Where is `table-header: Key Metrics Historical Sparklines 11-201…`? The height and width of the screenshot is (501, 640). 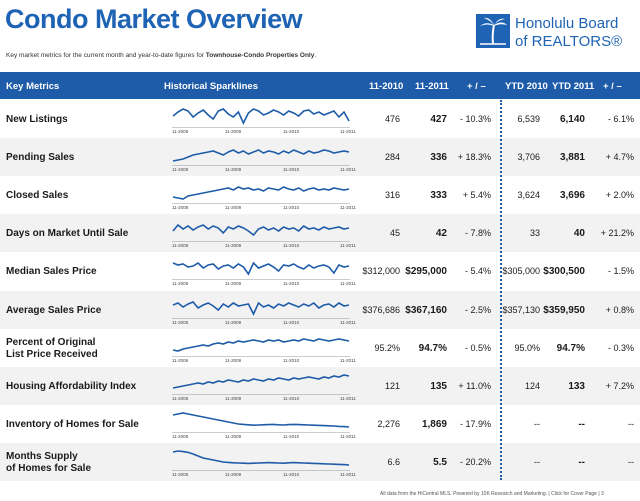
table-header: Key Metrics Historical Sparklines 11-201… is located at coordinates (320, 85).